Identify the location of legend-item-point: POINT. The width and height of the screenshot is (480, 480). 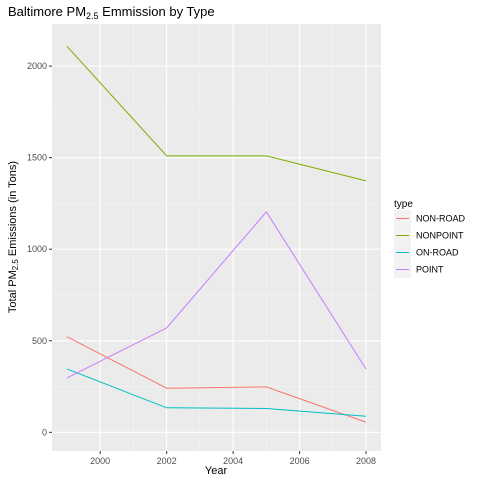
(419, 269).